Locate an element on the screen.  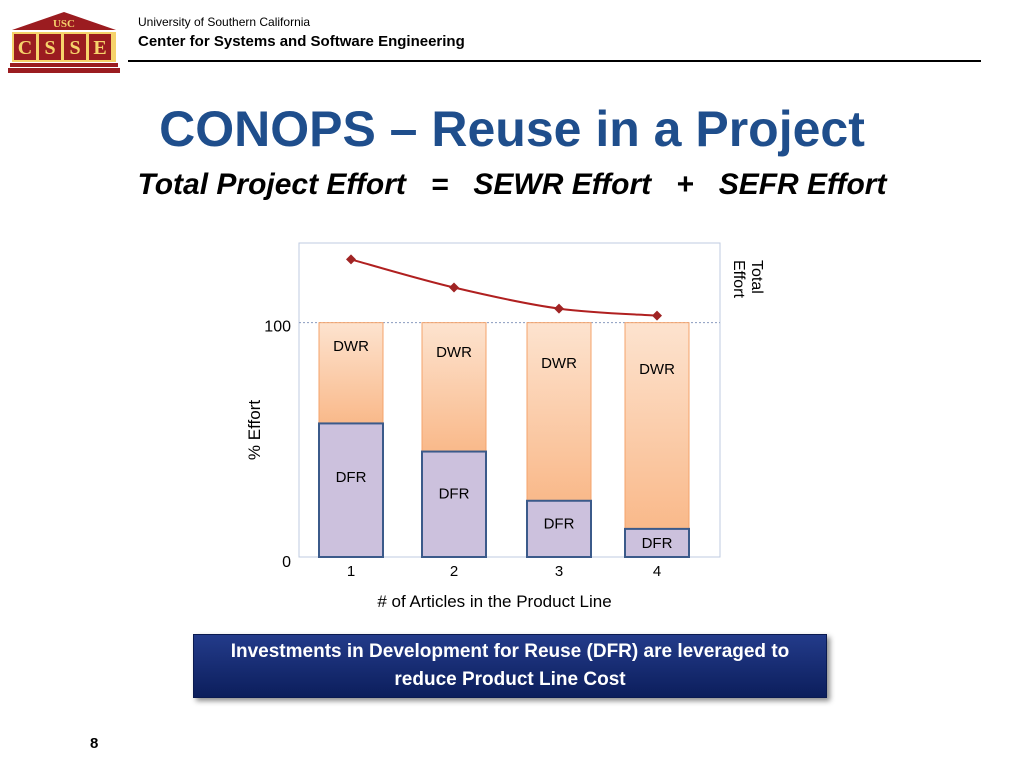
bar-label-dwr-4: DWR is located at coordinates (657, 369).